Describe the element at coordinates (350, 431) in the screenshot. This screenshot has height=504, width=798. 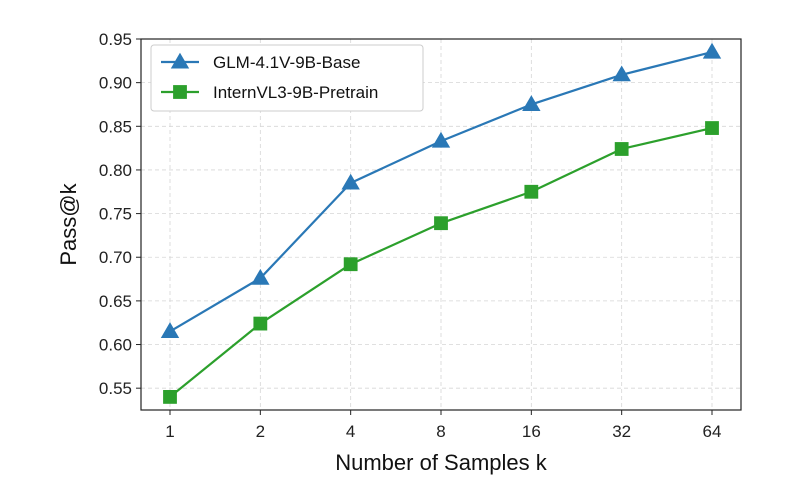
I see `x-tick-label: 4` at that location.